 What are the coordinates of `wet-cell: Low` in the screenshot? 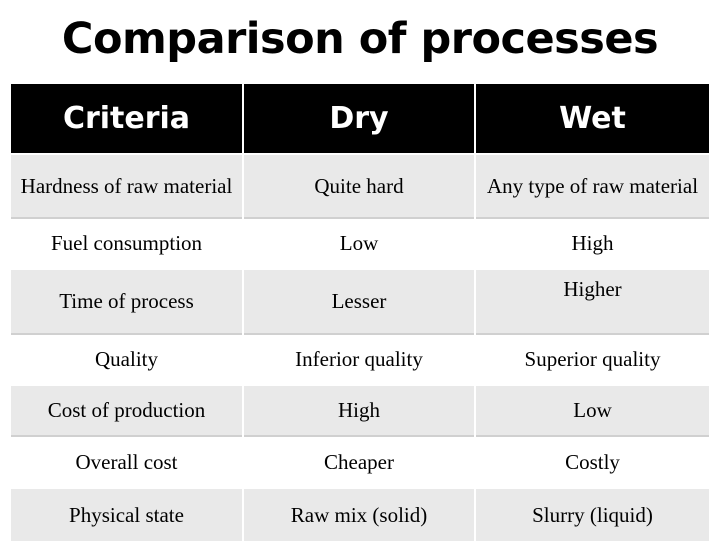 It's located at (591, 410).